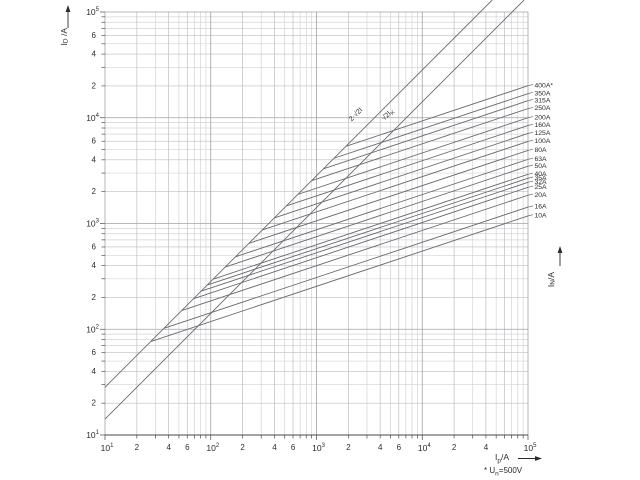 The height and width of the screenshot is (480, 640). What do you see at coordinates (541, 187) in the screenshot?
I see `curve-label-25A: 25A` at bounding box center [541, 187].